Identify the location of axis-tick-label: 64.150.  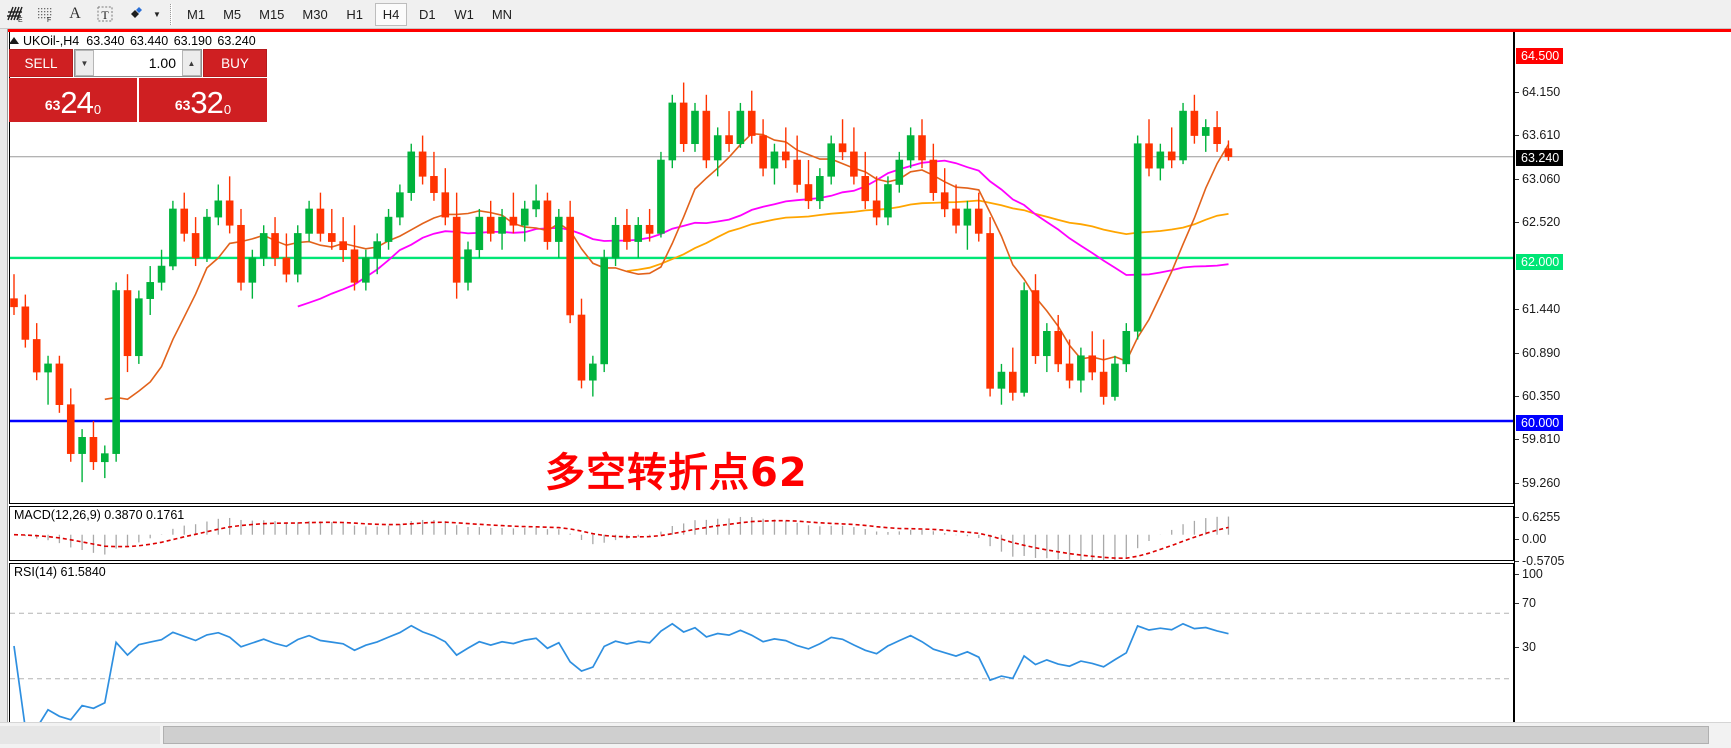
(1541, 92).